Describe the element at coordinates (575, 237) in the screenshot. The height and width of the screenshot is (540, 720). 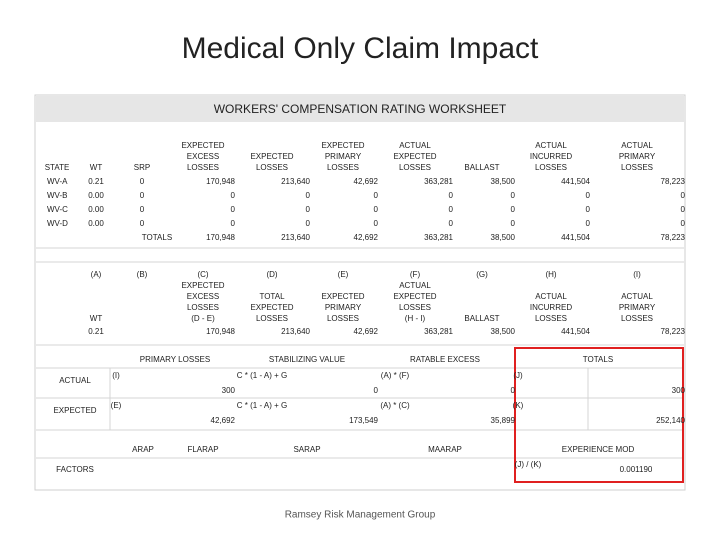
I see `totals-cell: 441,504` at that location.